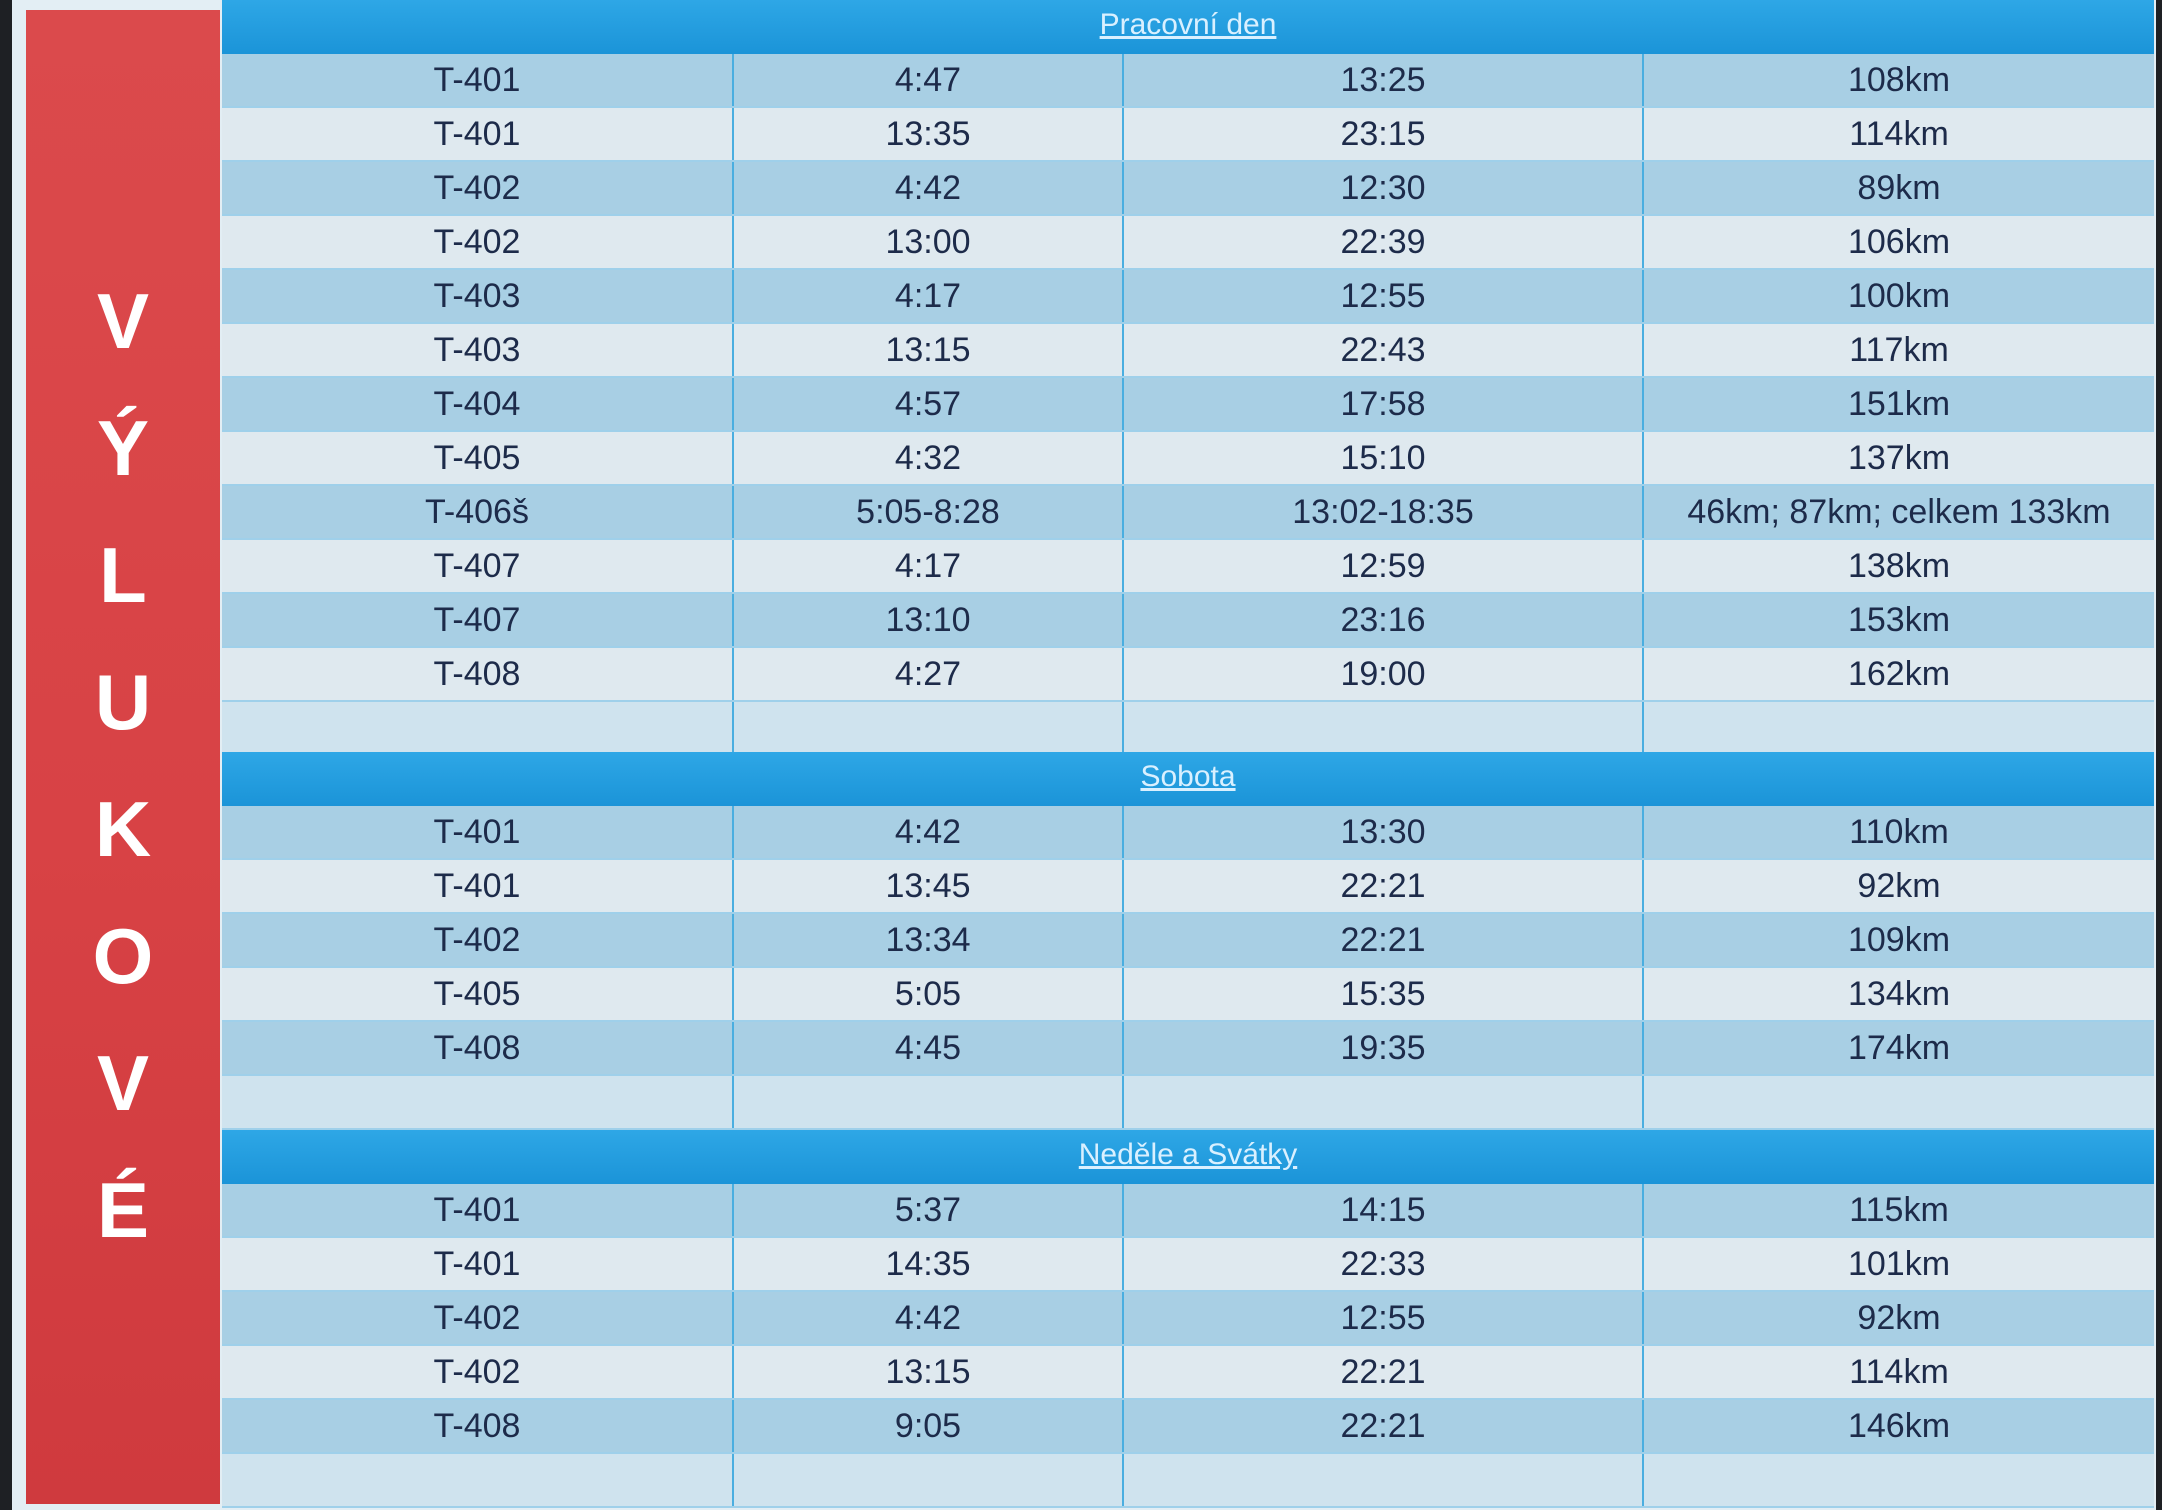 The height and width of the screenshot is (1510, 2162). I want to click on distance-cell: 108km, so click(1899, 79).